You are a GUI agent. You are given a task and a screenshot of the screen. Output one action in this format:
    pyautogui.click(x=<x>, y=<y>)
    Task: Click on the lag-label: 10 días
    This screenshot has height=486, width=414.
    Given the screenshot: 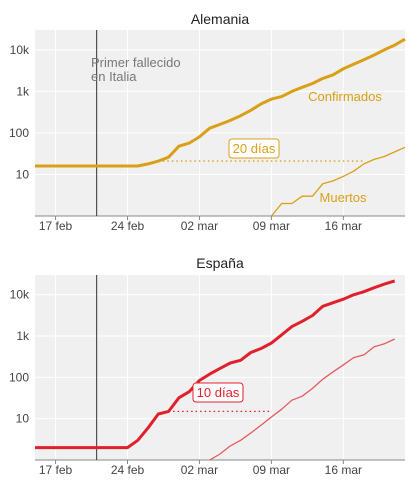 What is the action you would take?
    pyautogui.click(x=218, y=392)
    